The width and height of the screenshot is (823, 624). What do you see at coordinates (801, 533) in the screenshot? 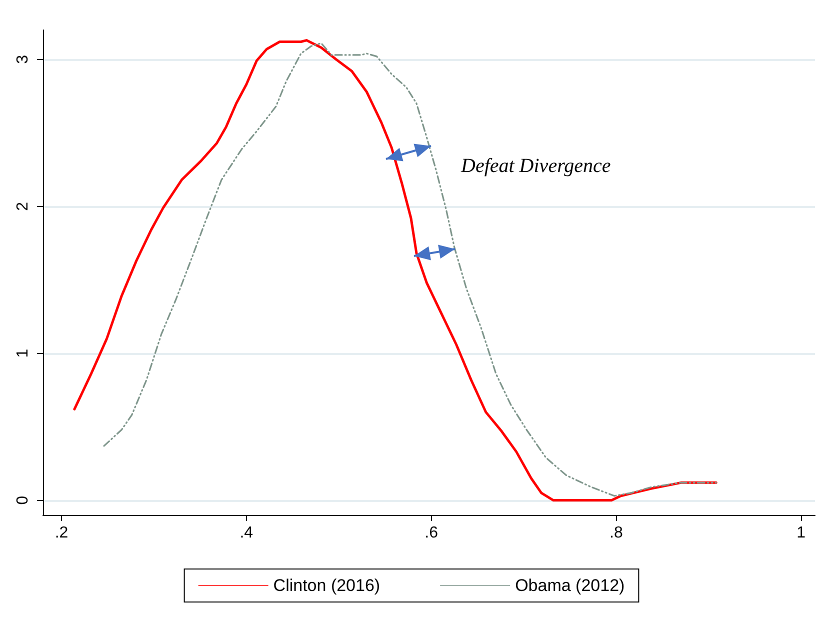
I see `x-tick-label: 1` at bounding box center [801, 533].